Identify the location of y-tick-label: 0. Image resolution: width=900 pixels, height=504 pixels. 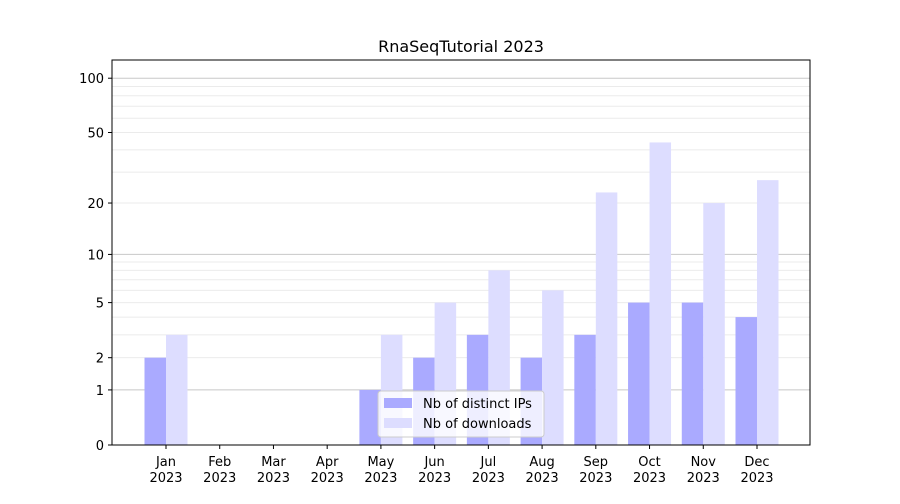
(100, 446).